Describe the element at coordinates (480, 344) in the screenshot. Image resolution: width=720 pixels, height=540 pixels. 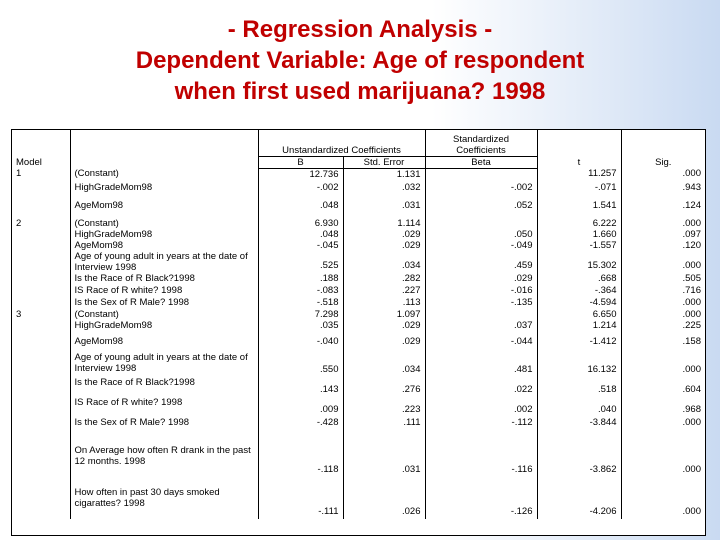
I see `cell-beta: -.044` at that location.